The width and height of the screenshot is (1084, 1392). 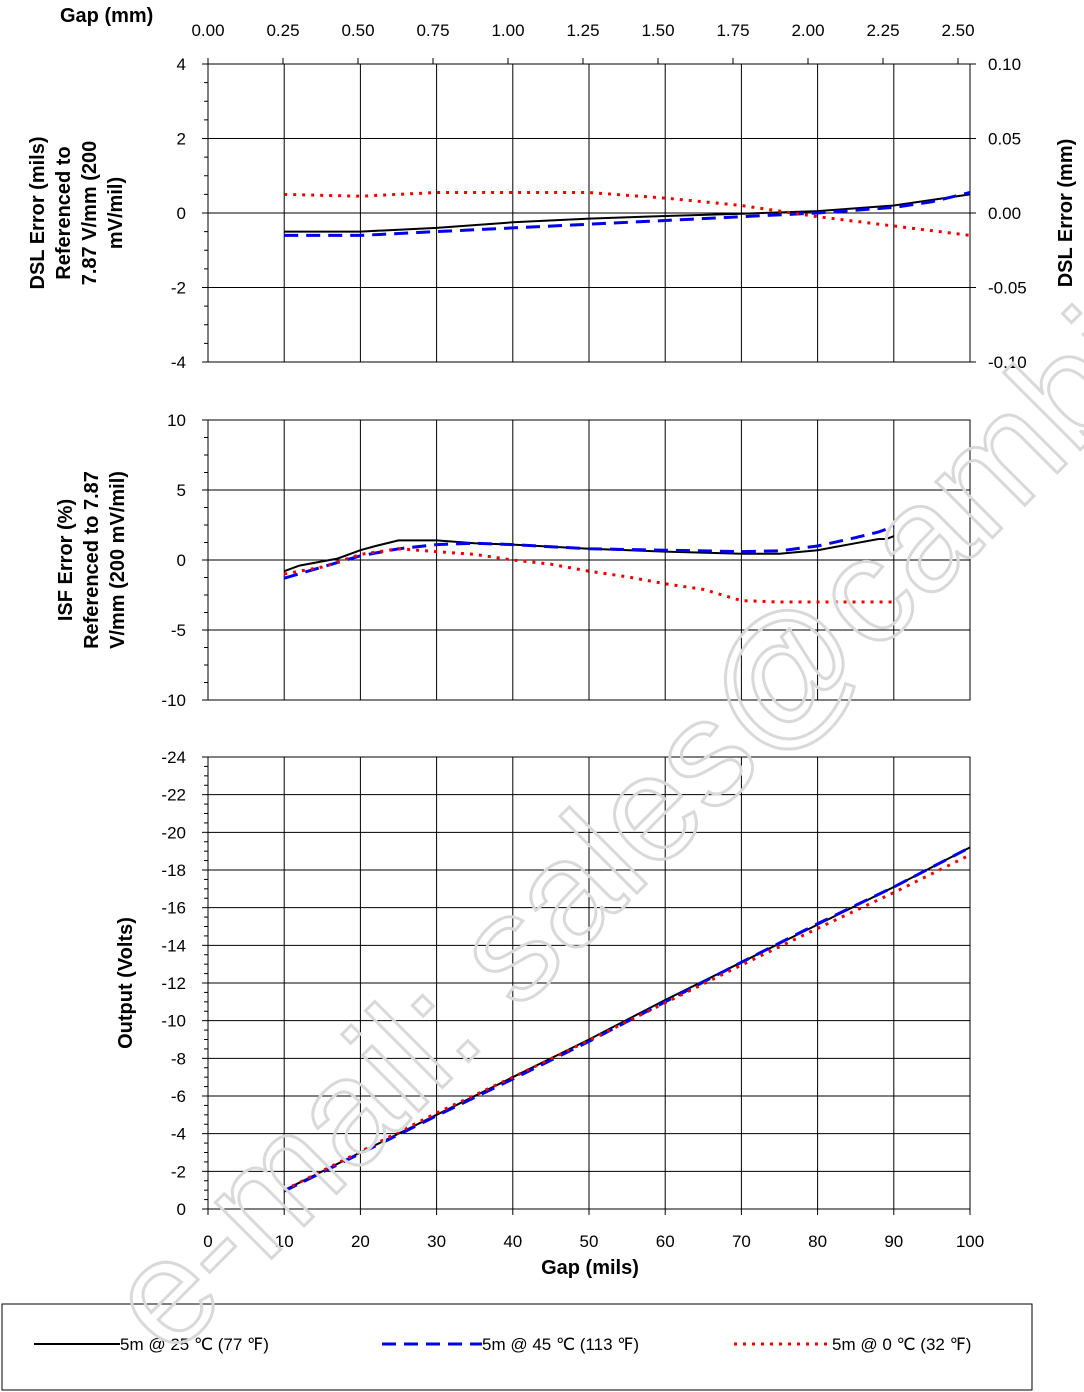 What do you see at coordinates (732, 30) in the screenshot?
I see `top-tick-label: 1.75` at bounding box center [732, 30].